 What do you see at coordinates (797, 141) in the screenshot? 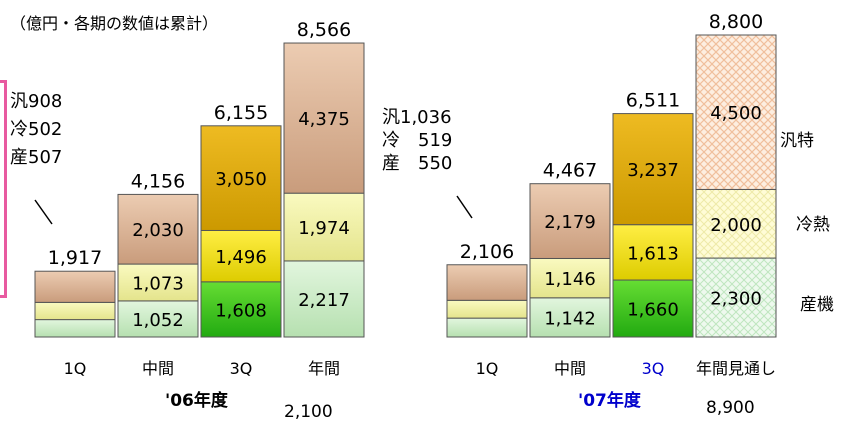
I see `legend-hantoku: 汎特` at bounding box center [797, 141].